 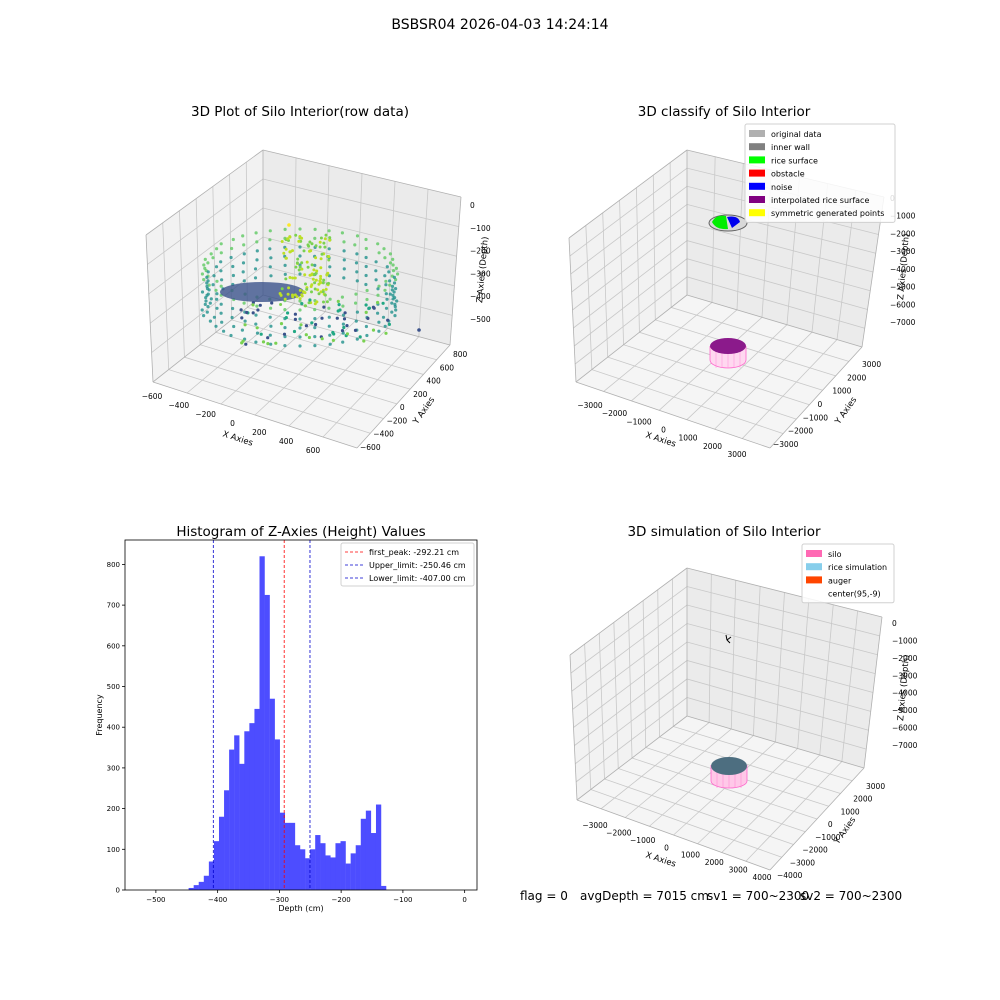 I want to click on back-pane-right, so click(x=785, y=248).